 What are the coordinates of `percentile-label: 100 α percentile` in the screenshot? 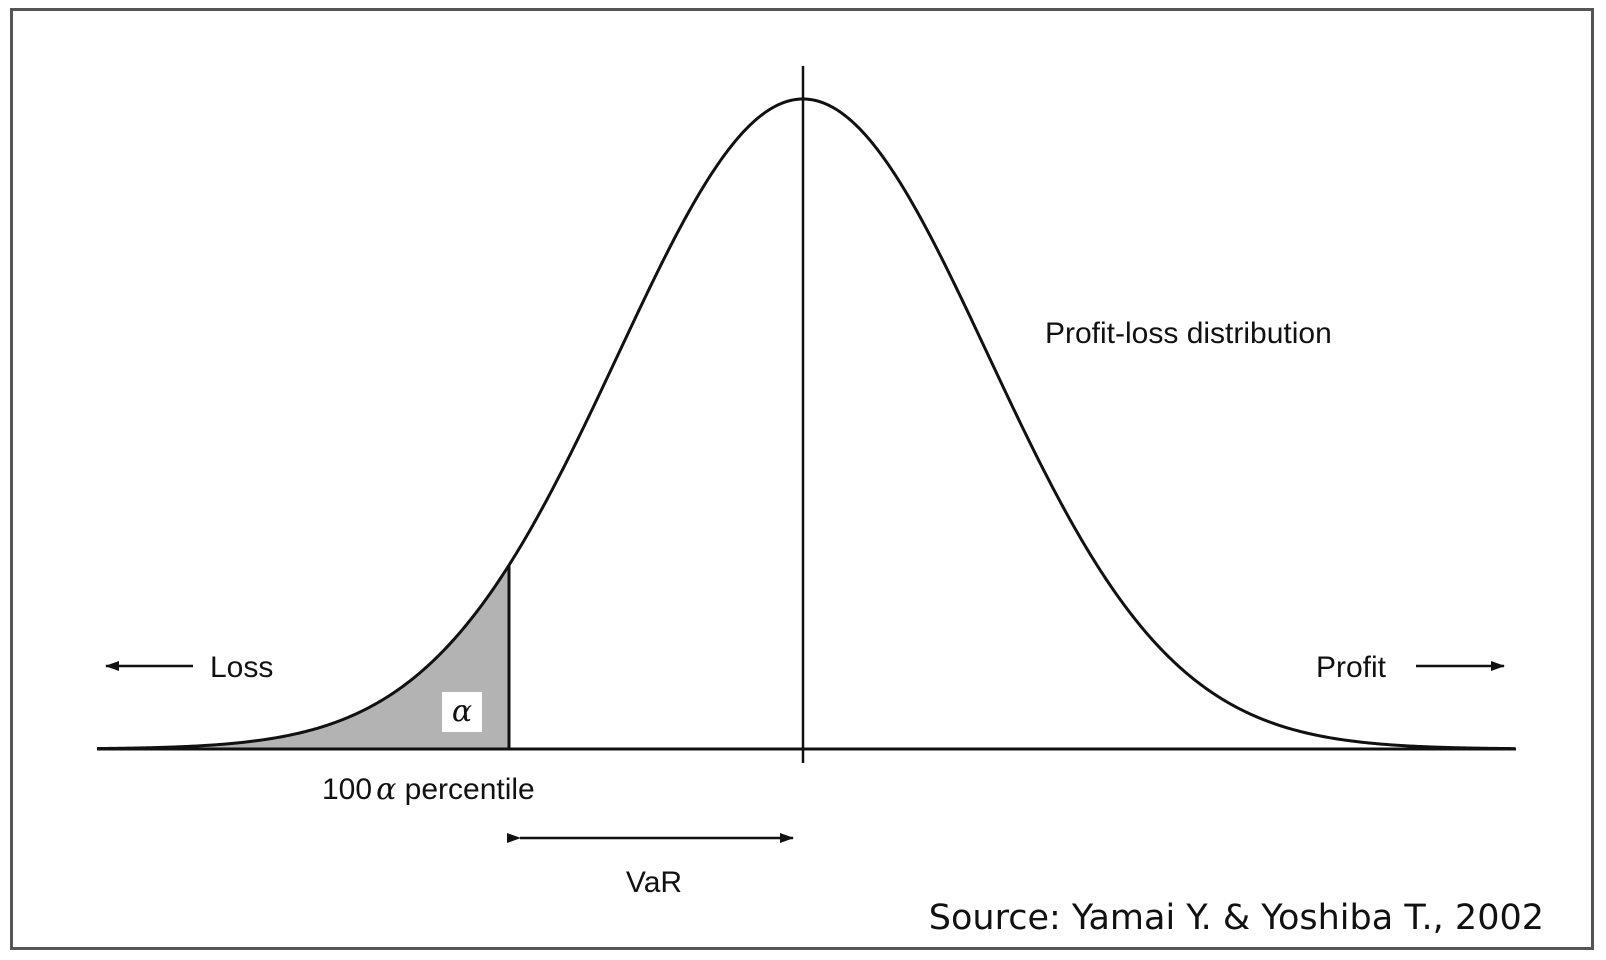 It's located at (428, 789).